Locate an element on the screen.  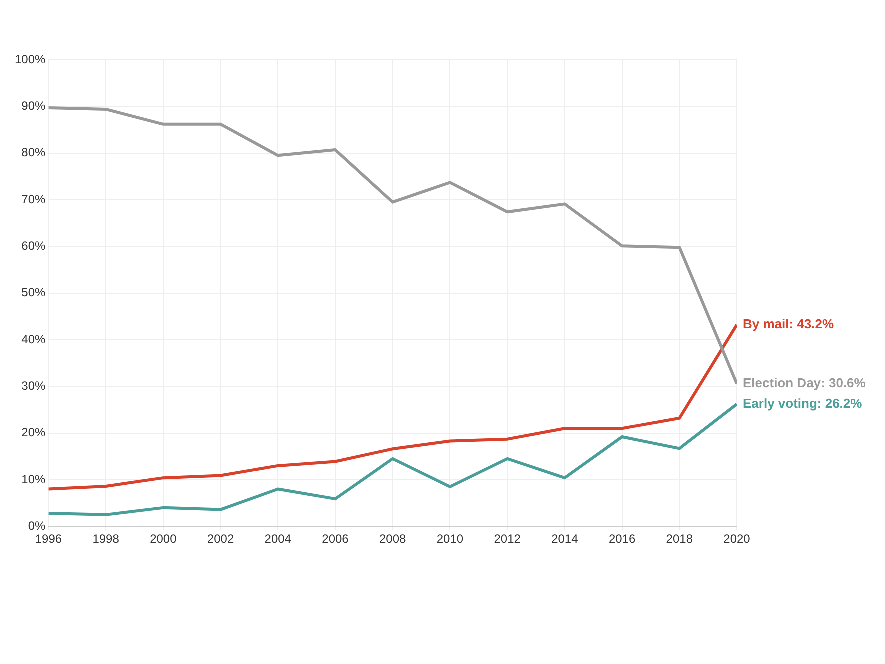
text: Election Day: 30.6% is located at coordinates (804, 382).